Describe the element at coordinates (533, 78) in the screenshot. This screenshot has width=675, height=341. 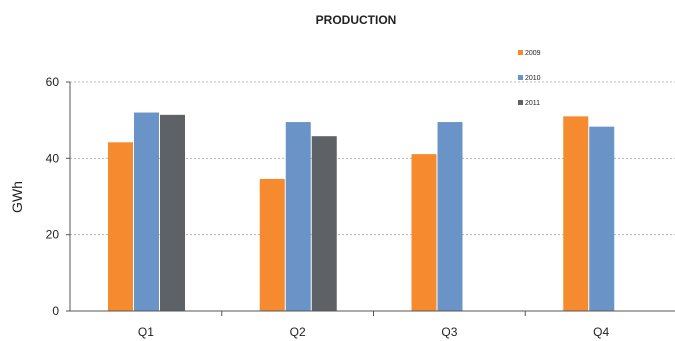
I see `legend-label: 2010` at that location.